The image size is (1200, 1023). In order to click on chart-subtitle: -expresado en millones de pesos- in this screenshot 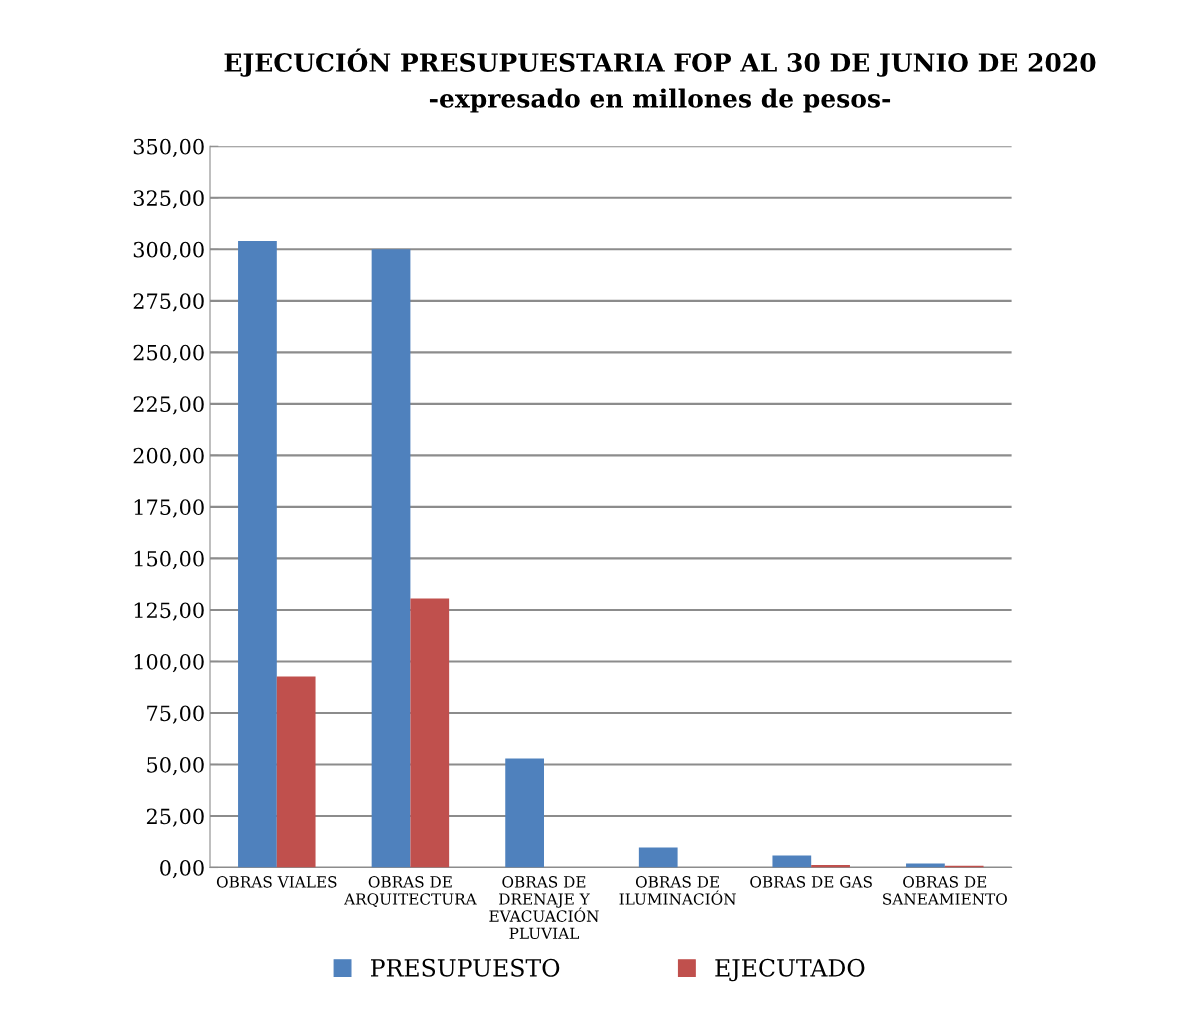, I will do `click(660, 100)`.